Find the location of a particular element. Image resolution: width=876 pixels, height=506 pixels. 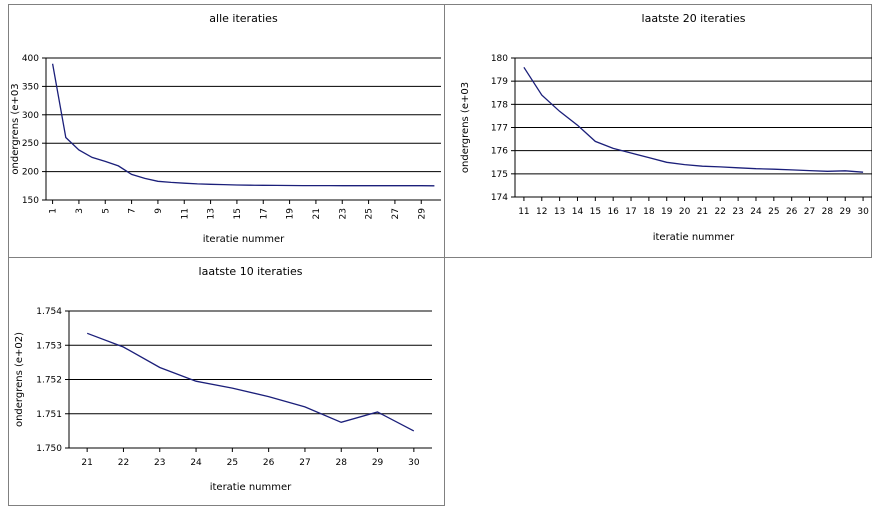

x-tick-label: 5 is located at coordinates (106, 211).